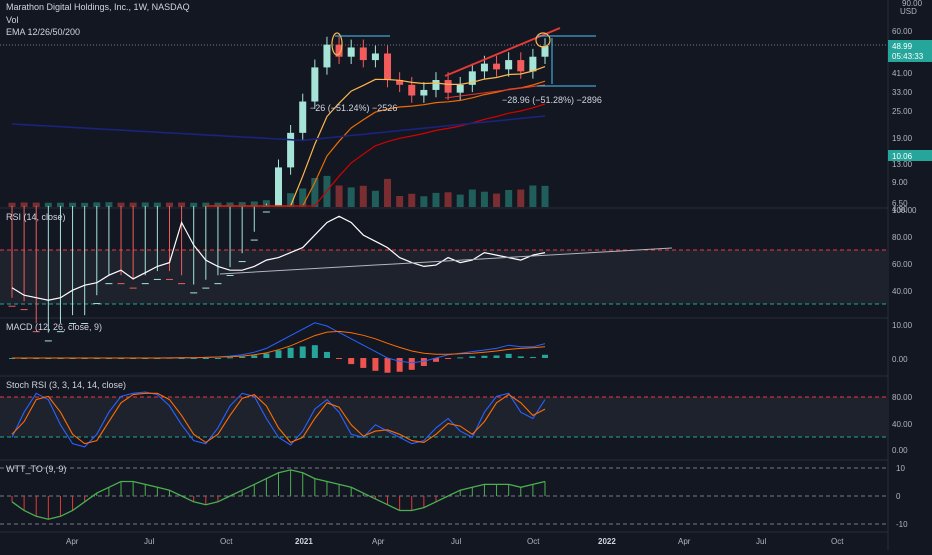  I want to click on rsi-trendline, so click(446, 261).